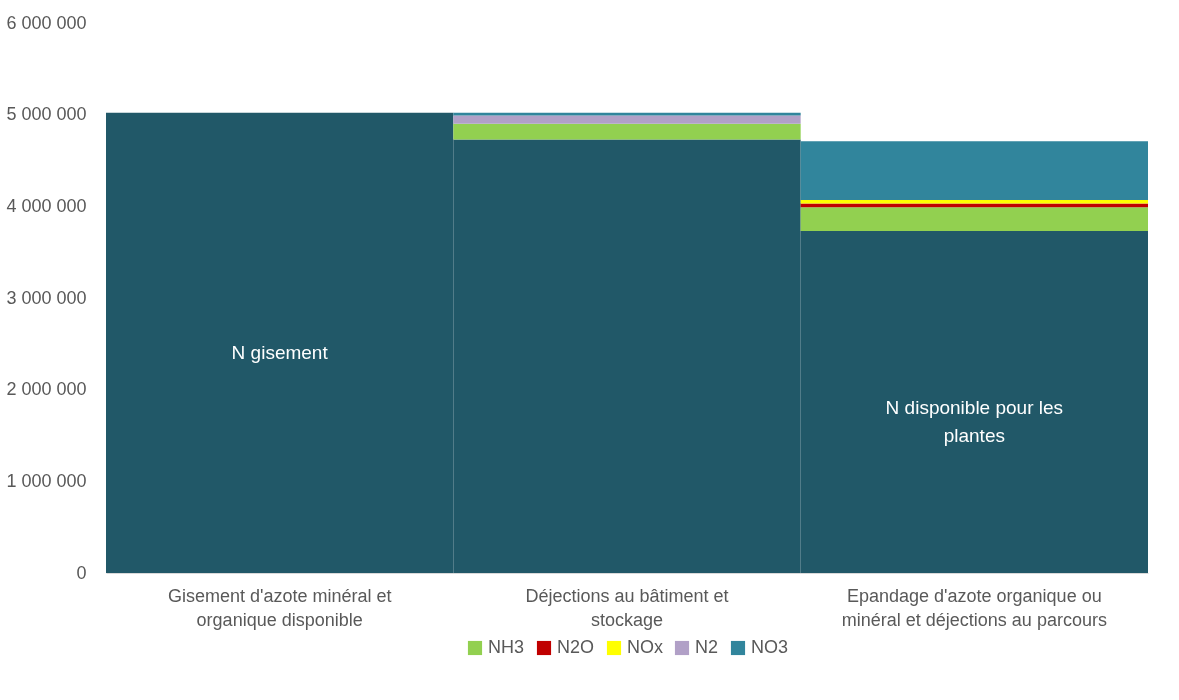  What do you see at coordinates (279, 607) in the screenshot?
I see `x-tick-label: Gisement d'azote minéral et organique disponible` at bounding box center [279, 607].